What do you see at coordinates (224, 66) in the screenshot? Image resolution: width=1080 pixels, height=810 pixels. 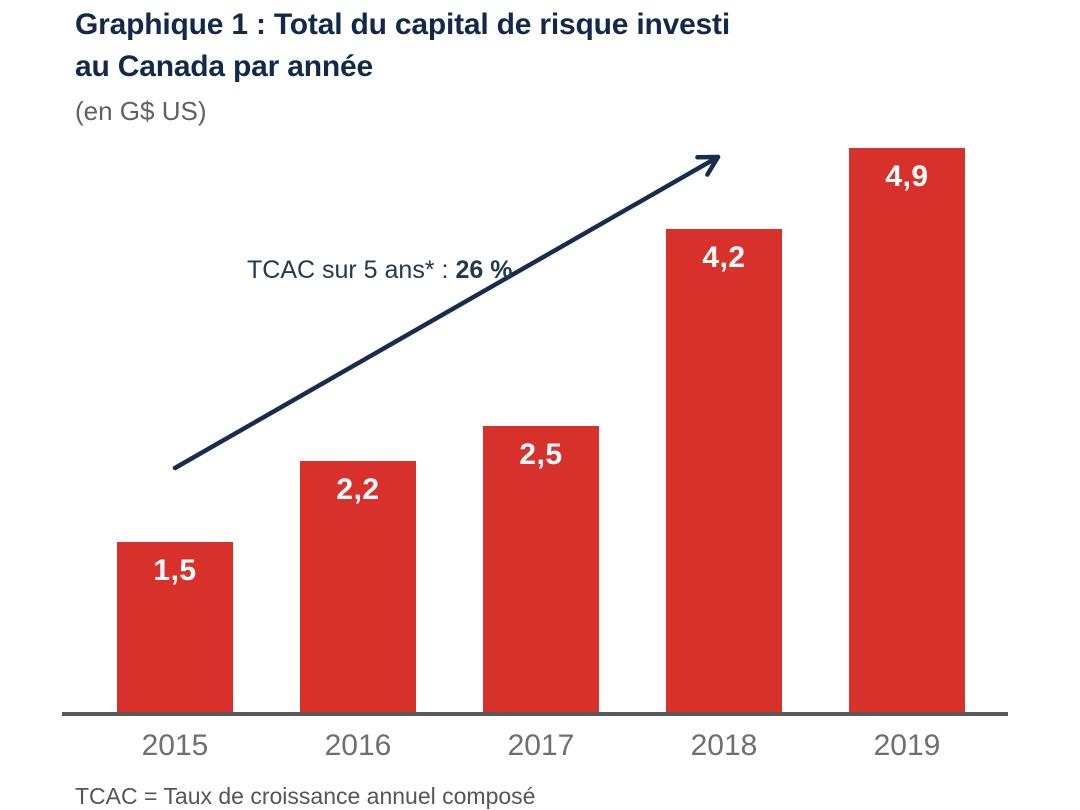 I see `chart-title-line2: au Canada par année` at bounding box center [224, 66].